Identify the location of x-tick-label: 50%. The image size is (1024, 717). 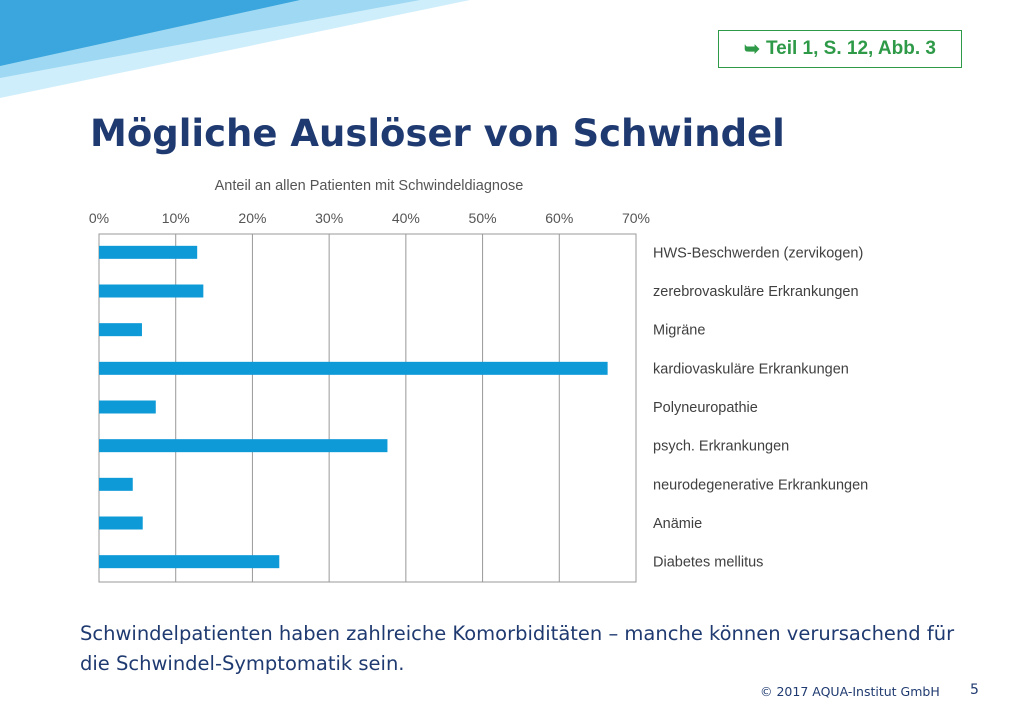
(483, 218).